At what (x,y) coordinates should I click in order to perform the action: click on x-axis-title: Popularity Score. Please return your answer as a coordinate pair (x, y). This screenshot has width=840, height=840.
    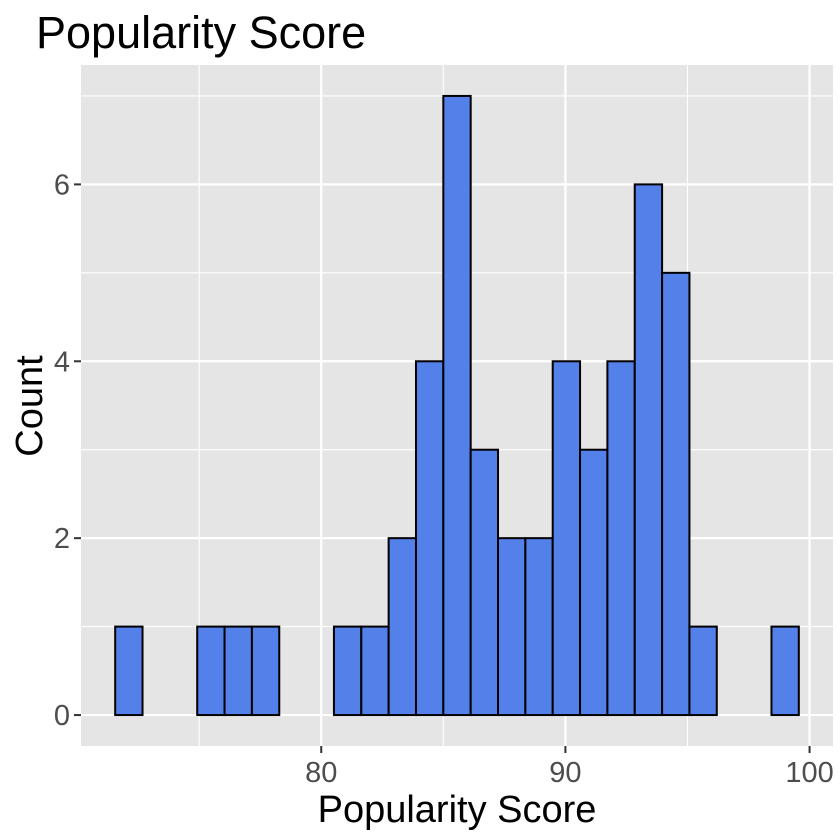
    Looking at the image, I should click on (457, 810).